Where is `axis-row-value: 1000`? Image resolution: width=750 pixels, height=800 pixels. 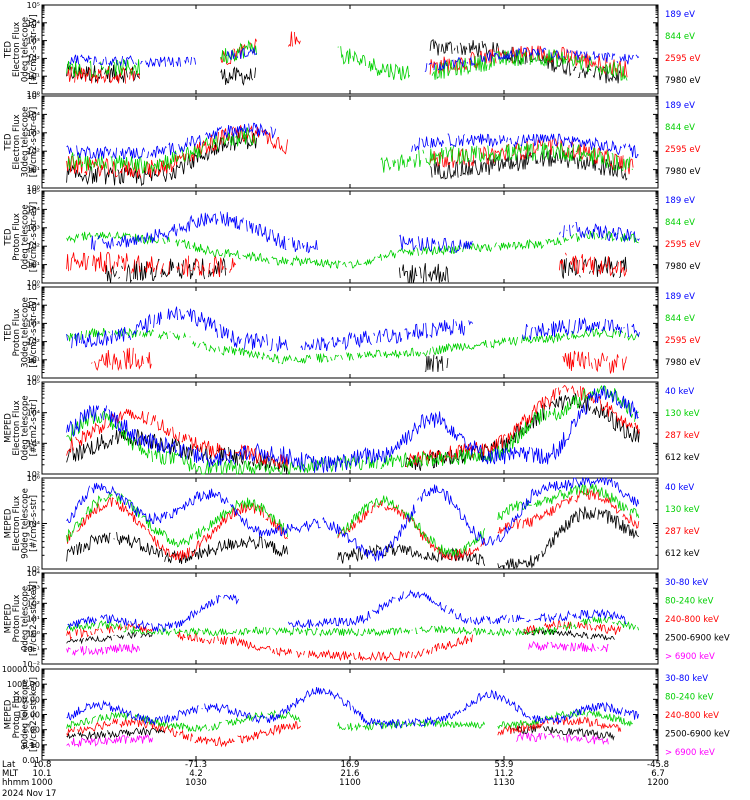 axis-row-value: 1000 is located at coordinates (42, 783).